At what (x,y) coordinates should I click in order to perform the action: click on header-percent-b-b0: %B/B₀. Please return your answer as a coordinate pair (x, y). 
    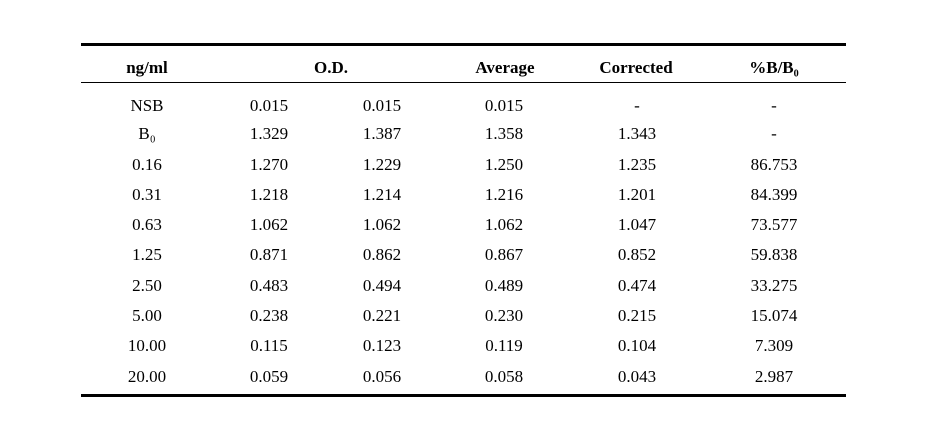
    Looking at the image, I should click on (774, 67).